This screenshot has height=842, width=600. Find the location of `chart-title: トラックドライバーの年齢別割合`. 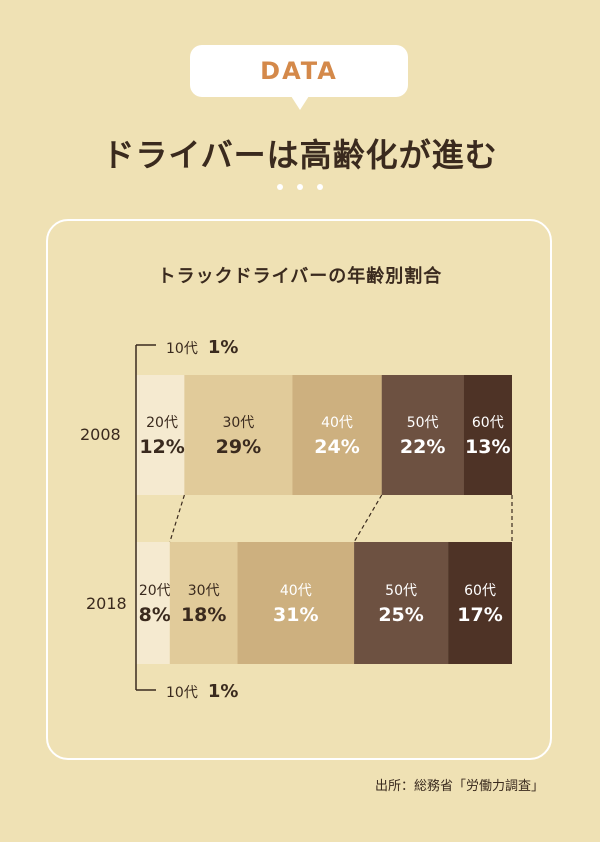

chart-title: トラックドライバーの年齢別割合 is located at coordinates (300, 276).